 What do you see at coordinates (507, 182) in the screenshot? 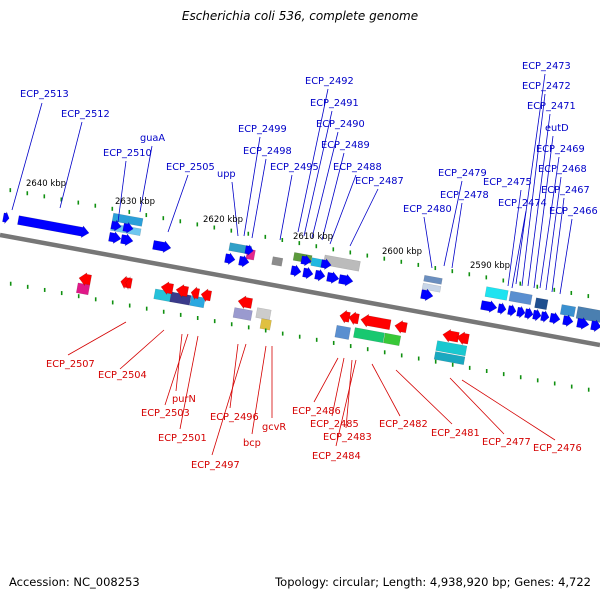
I see `gene-label-upper: ECP_2475` at bounding box center [507, 182].